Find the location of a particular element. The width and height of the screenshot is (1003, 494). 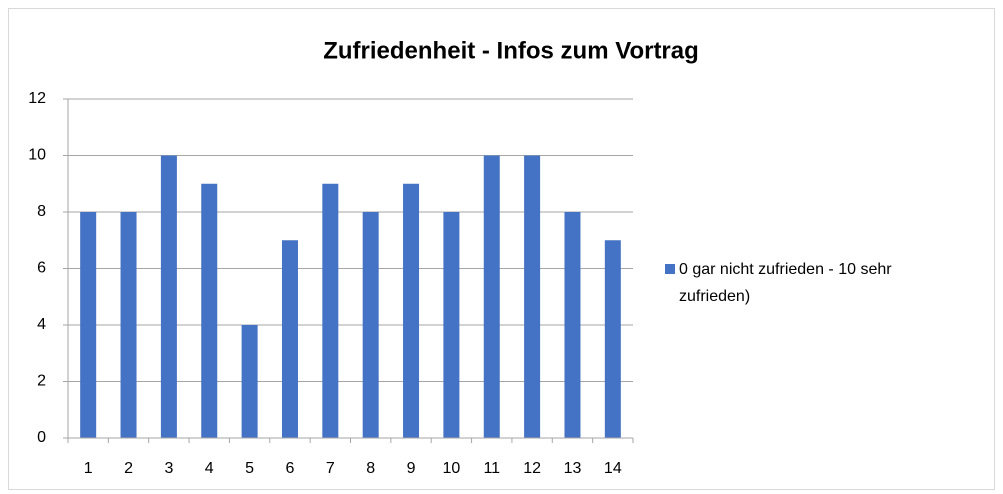

x-tick-label: 6 is located at coordinates (290, 468).